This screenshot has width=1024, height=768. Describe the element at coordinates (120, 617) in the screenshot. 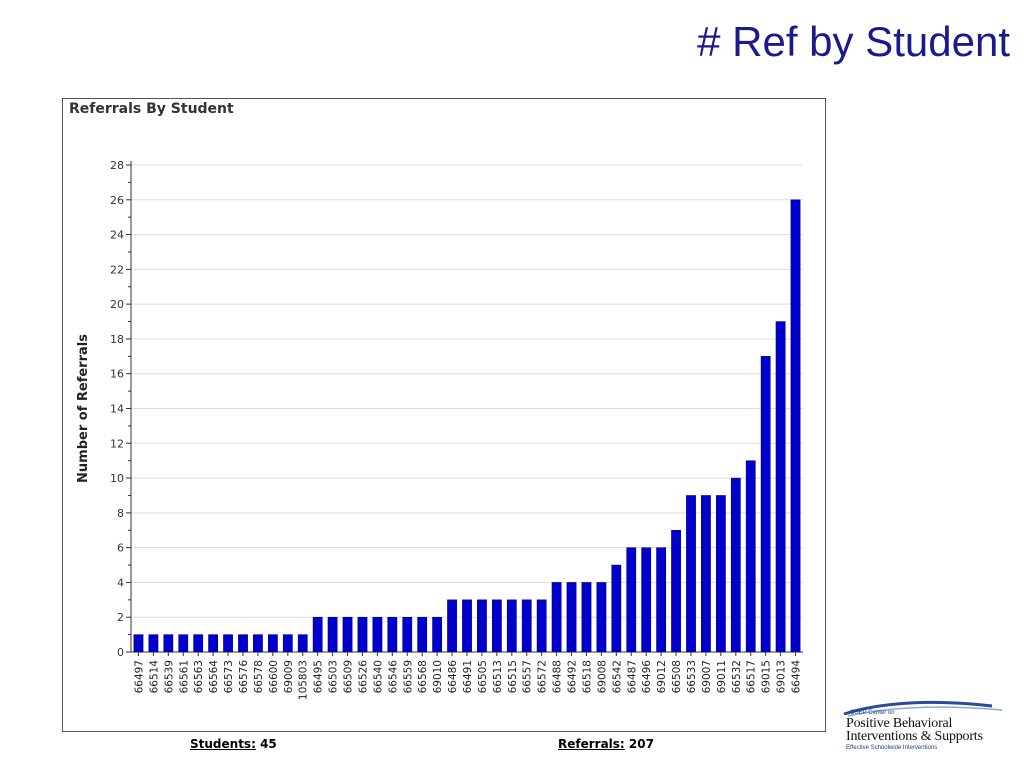

I see `y-tick-label: 2` at that location.